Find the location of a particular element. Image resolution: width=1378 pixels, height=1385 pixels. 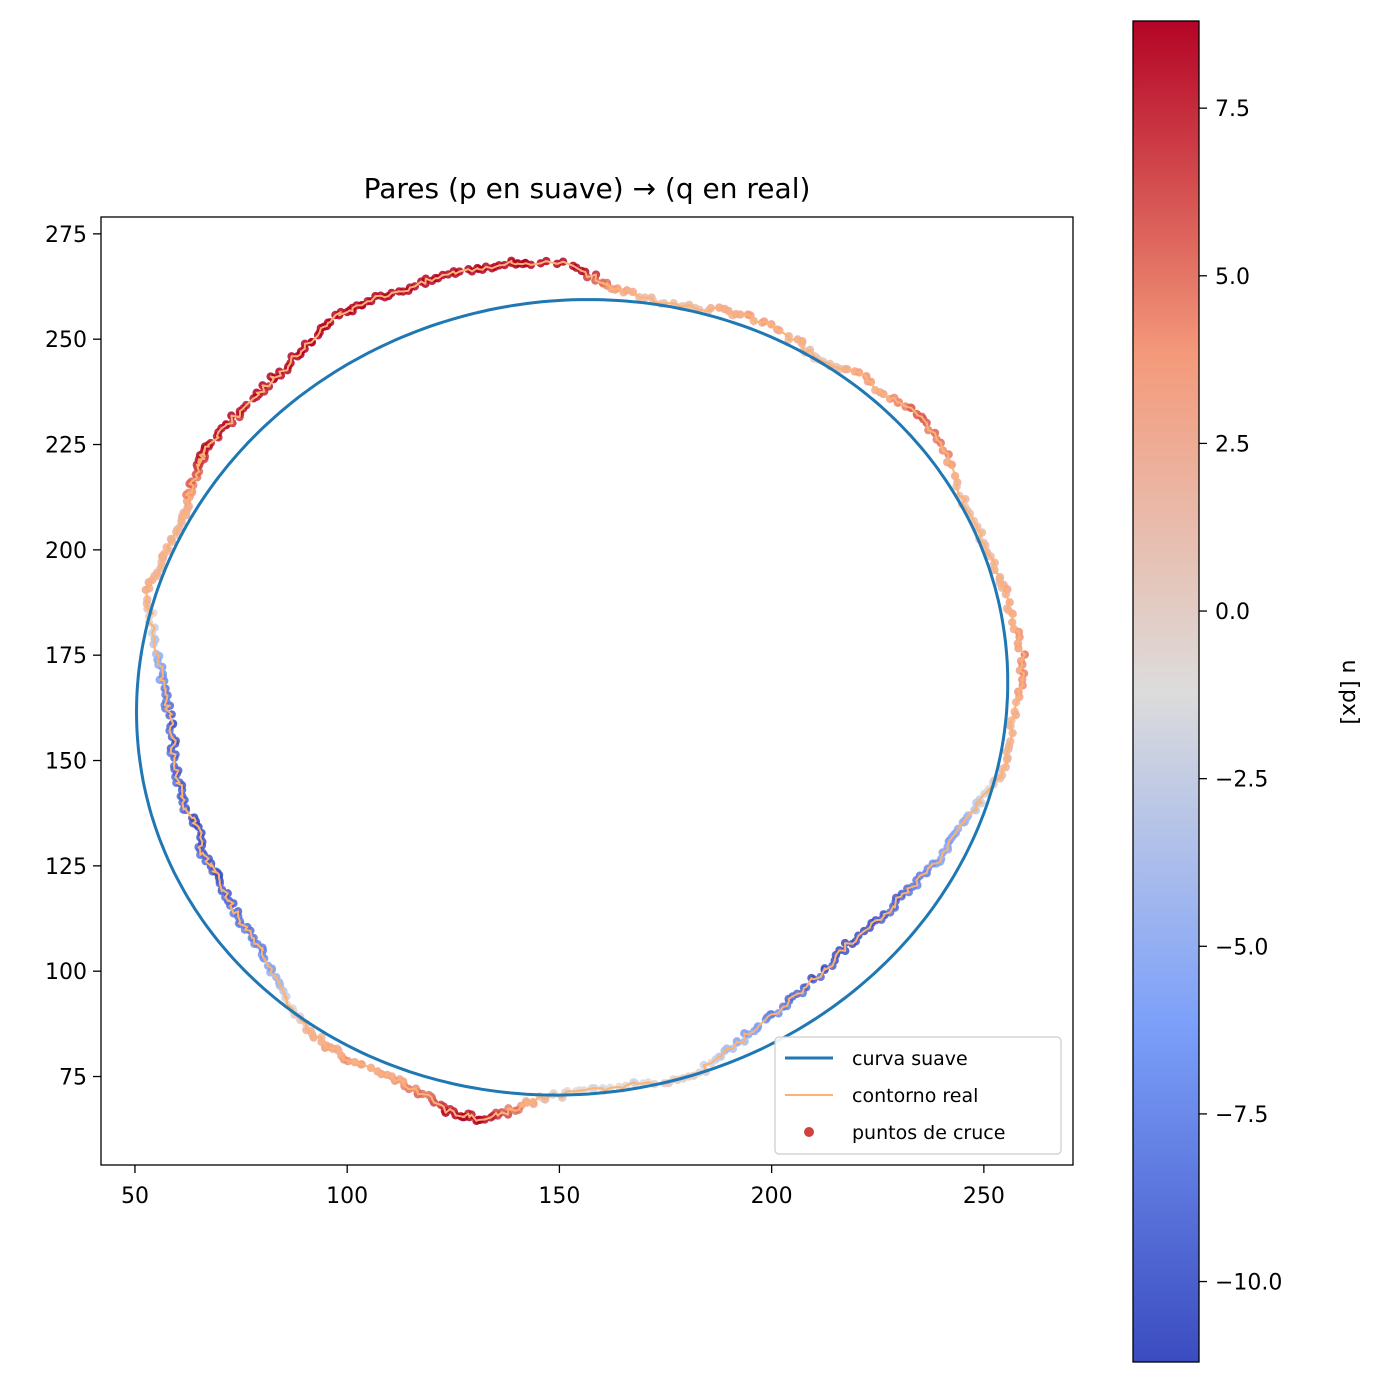

x-tick-label: 150 is located at coordinates (559, 1196).